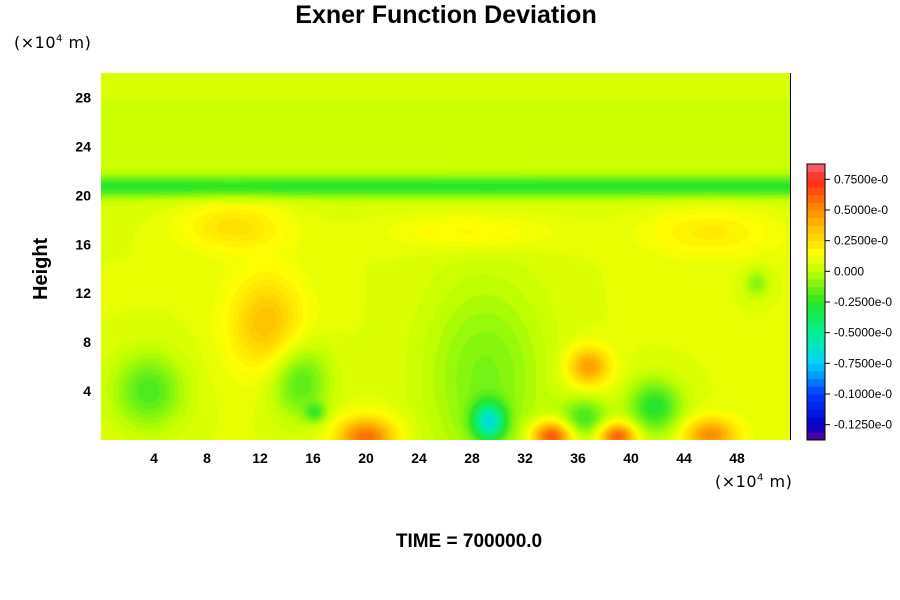  Describe the element at coordinates (737, 458) in the screenshot. I see `x-tick-label: 48` at that location.